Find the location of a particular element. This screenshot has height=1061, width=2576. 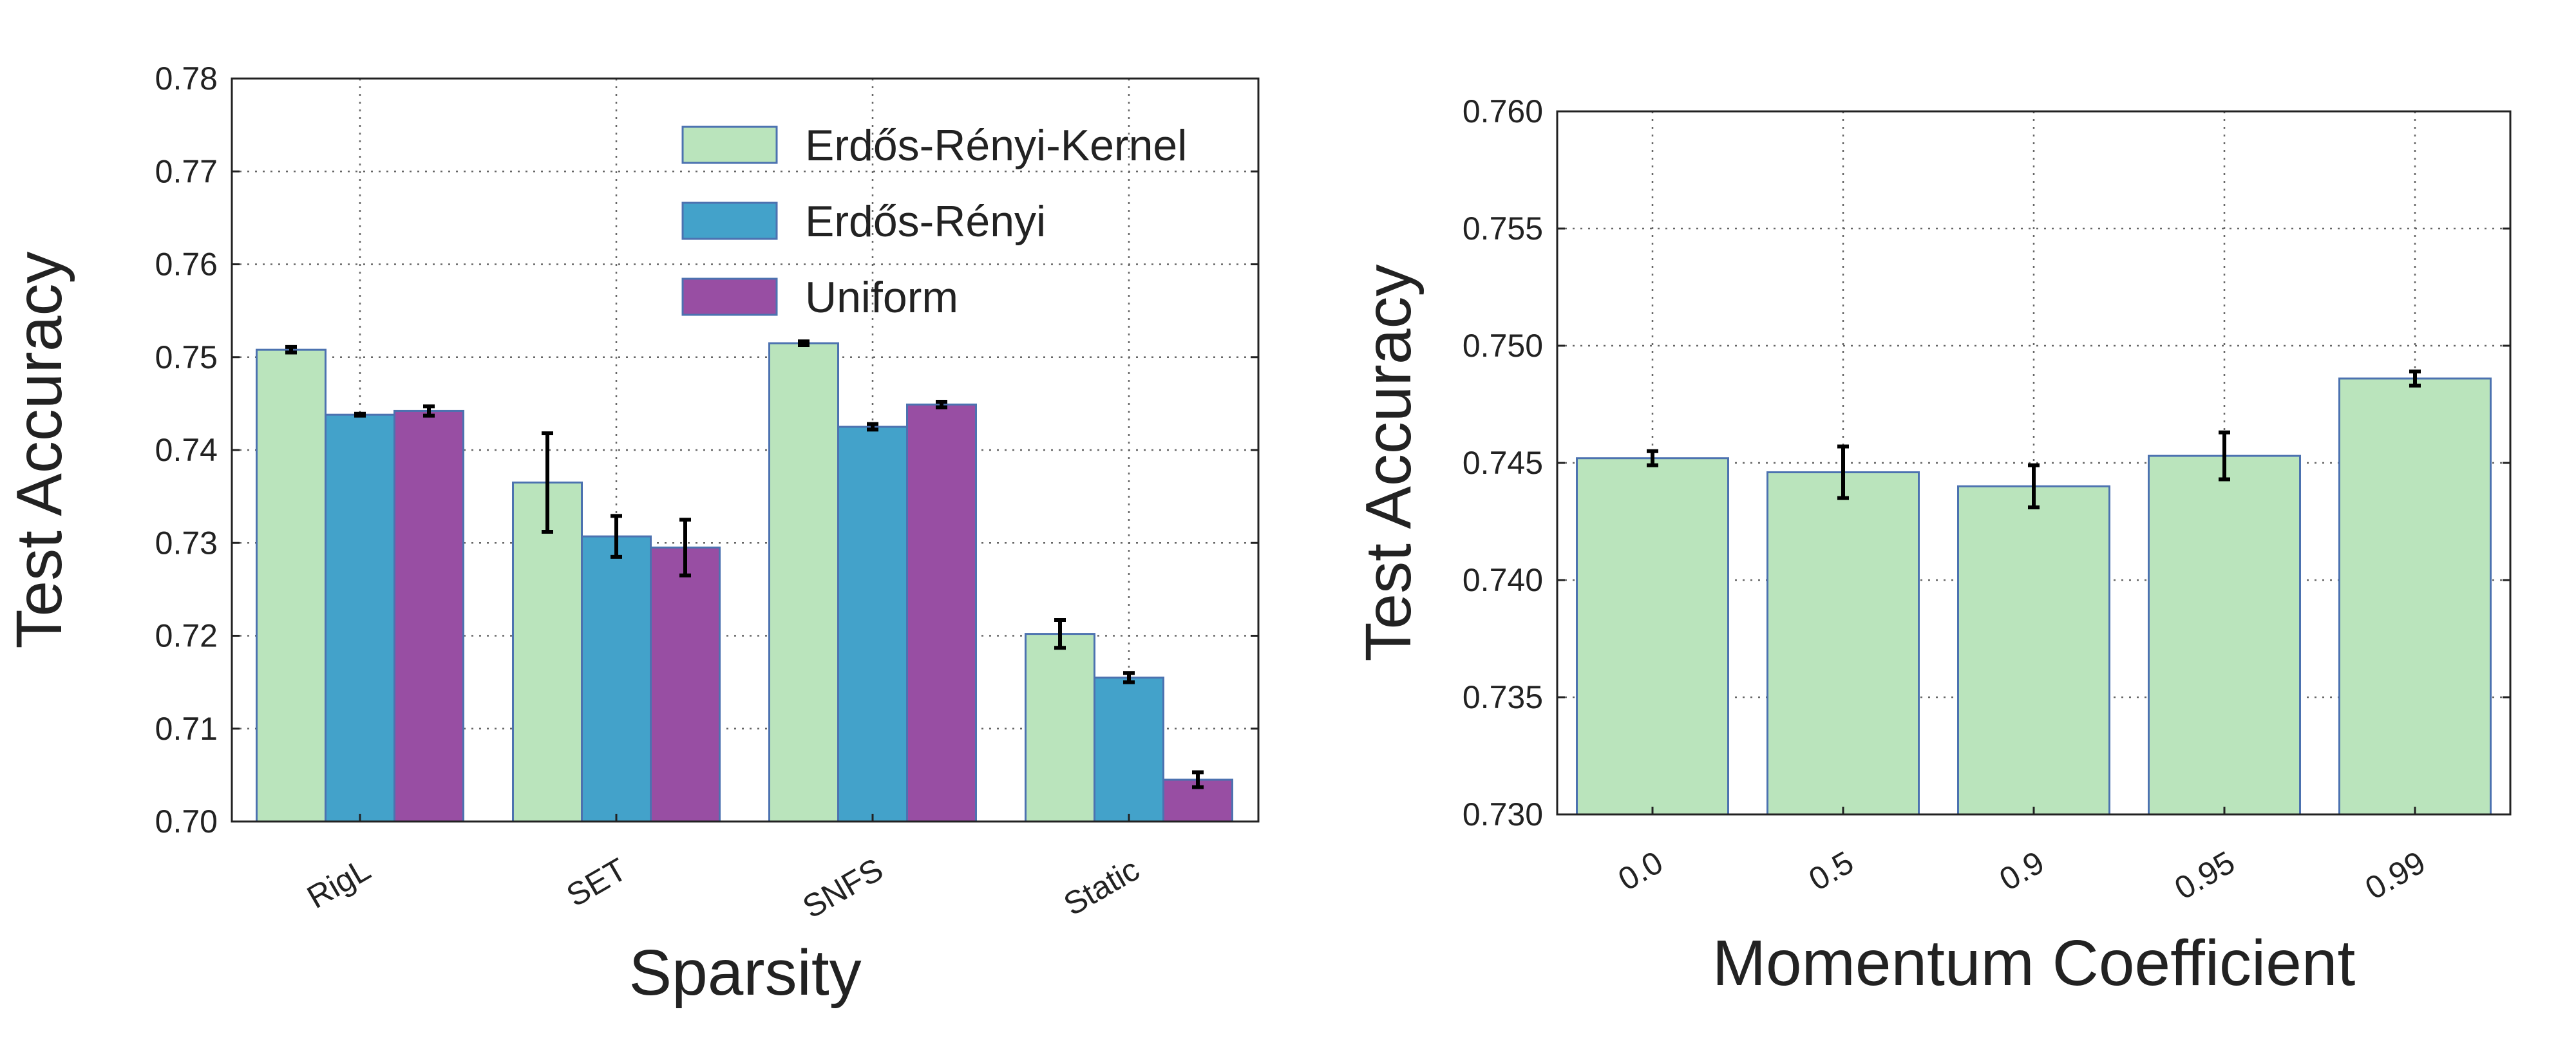

x-tick-label: Static is located at coordinates (1101, 887).